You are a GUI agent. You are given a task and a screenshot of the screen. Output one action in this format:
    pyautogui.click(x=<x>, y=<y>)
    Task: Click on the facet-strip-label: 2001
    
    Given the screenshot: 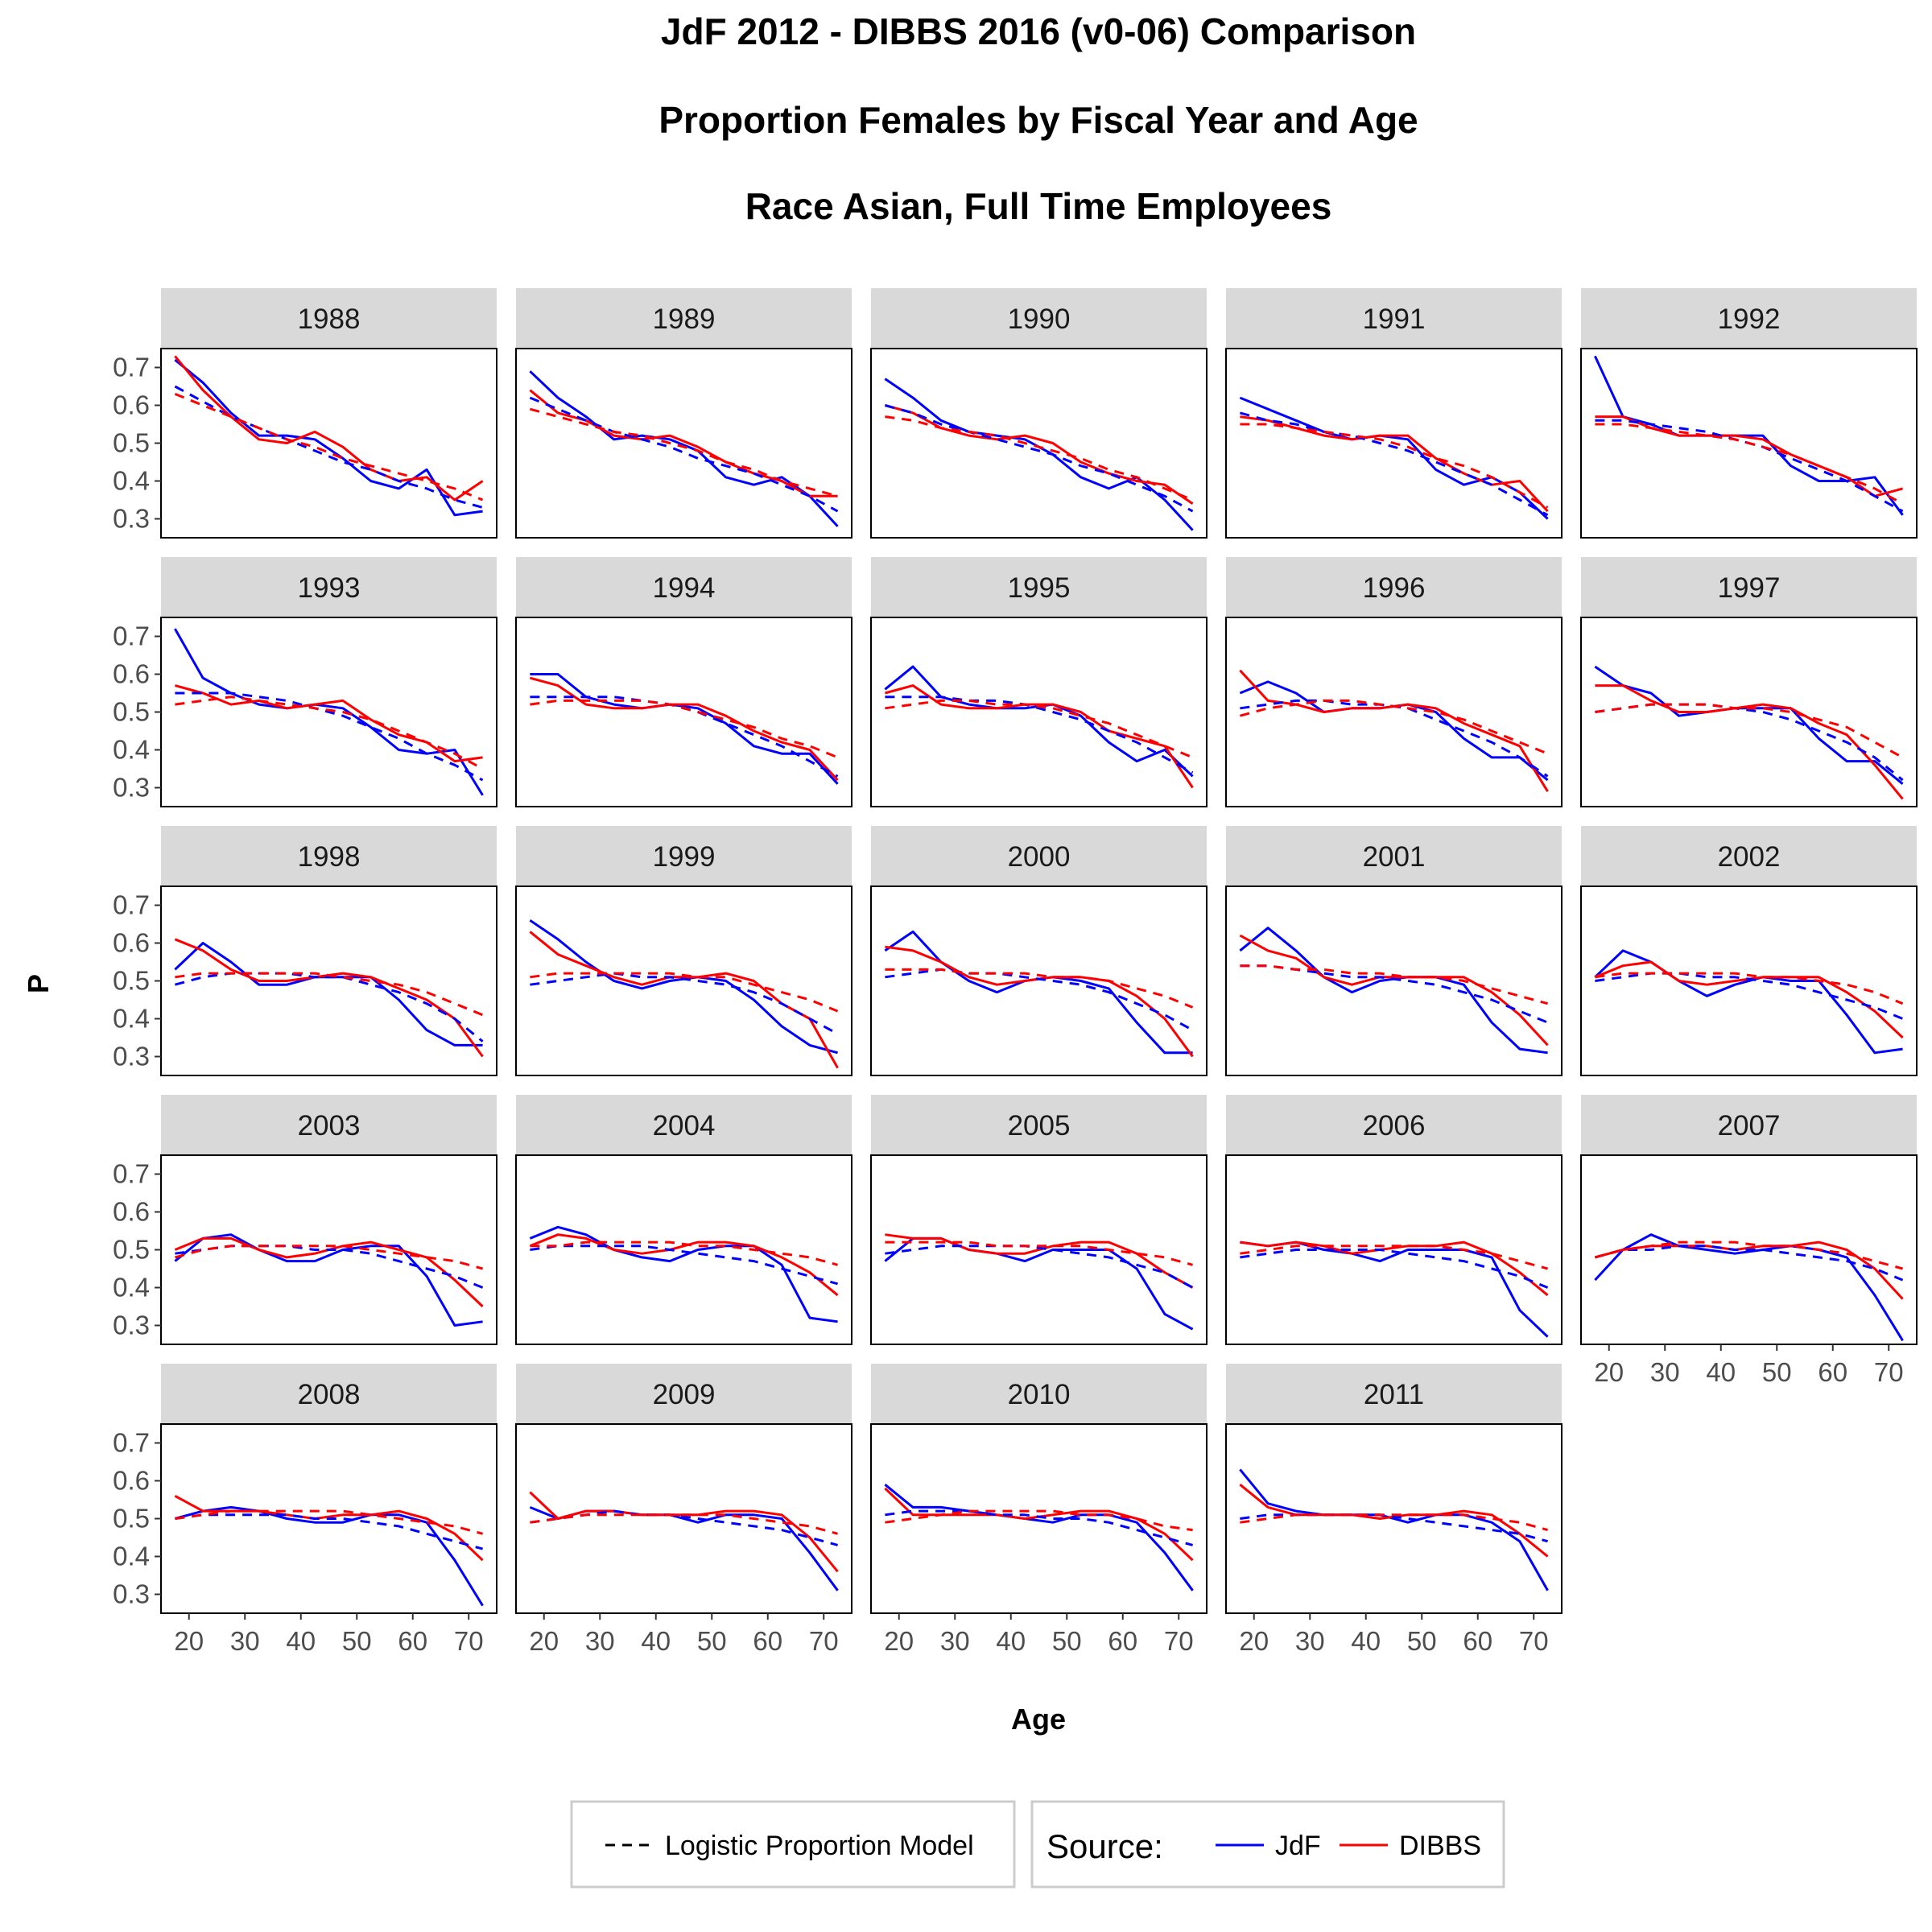 What is the action you would take?
    pyautogui.click(x=1394, y=857)
    